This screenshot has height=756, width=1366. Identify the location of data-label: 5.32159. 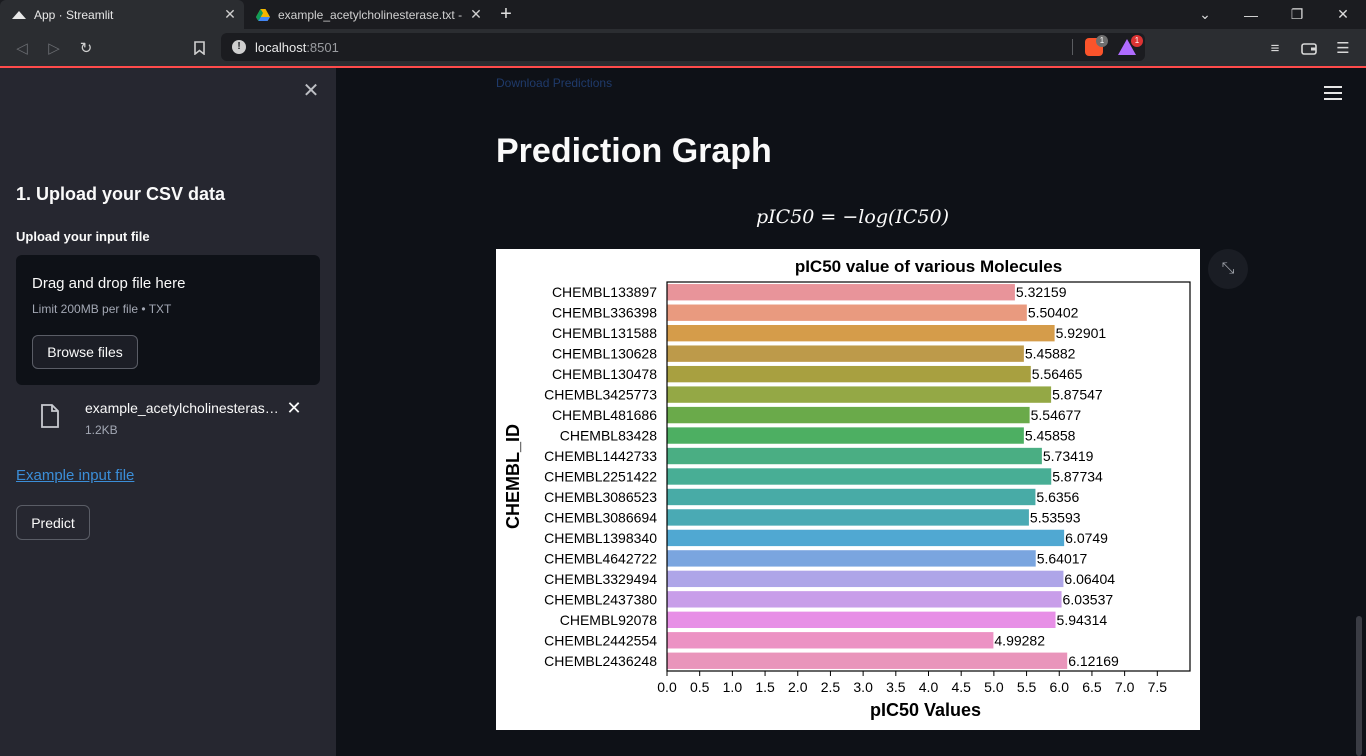
(1041, 292).